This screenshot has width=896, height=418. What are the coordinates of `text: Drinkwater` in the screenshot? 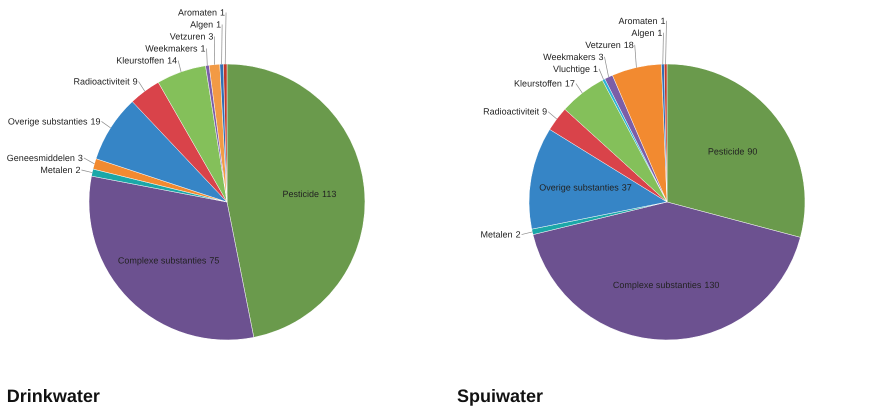 It's located at (53, 396).